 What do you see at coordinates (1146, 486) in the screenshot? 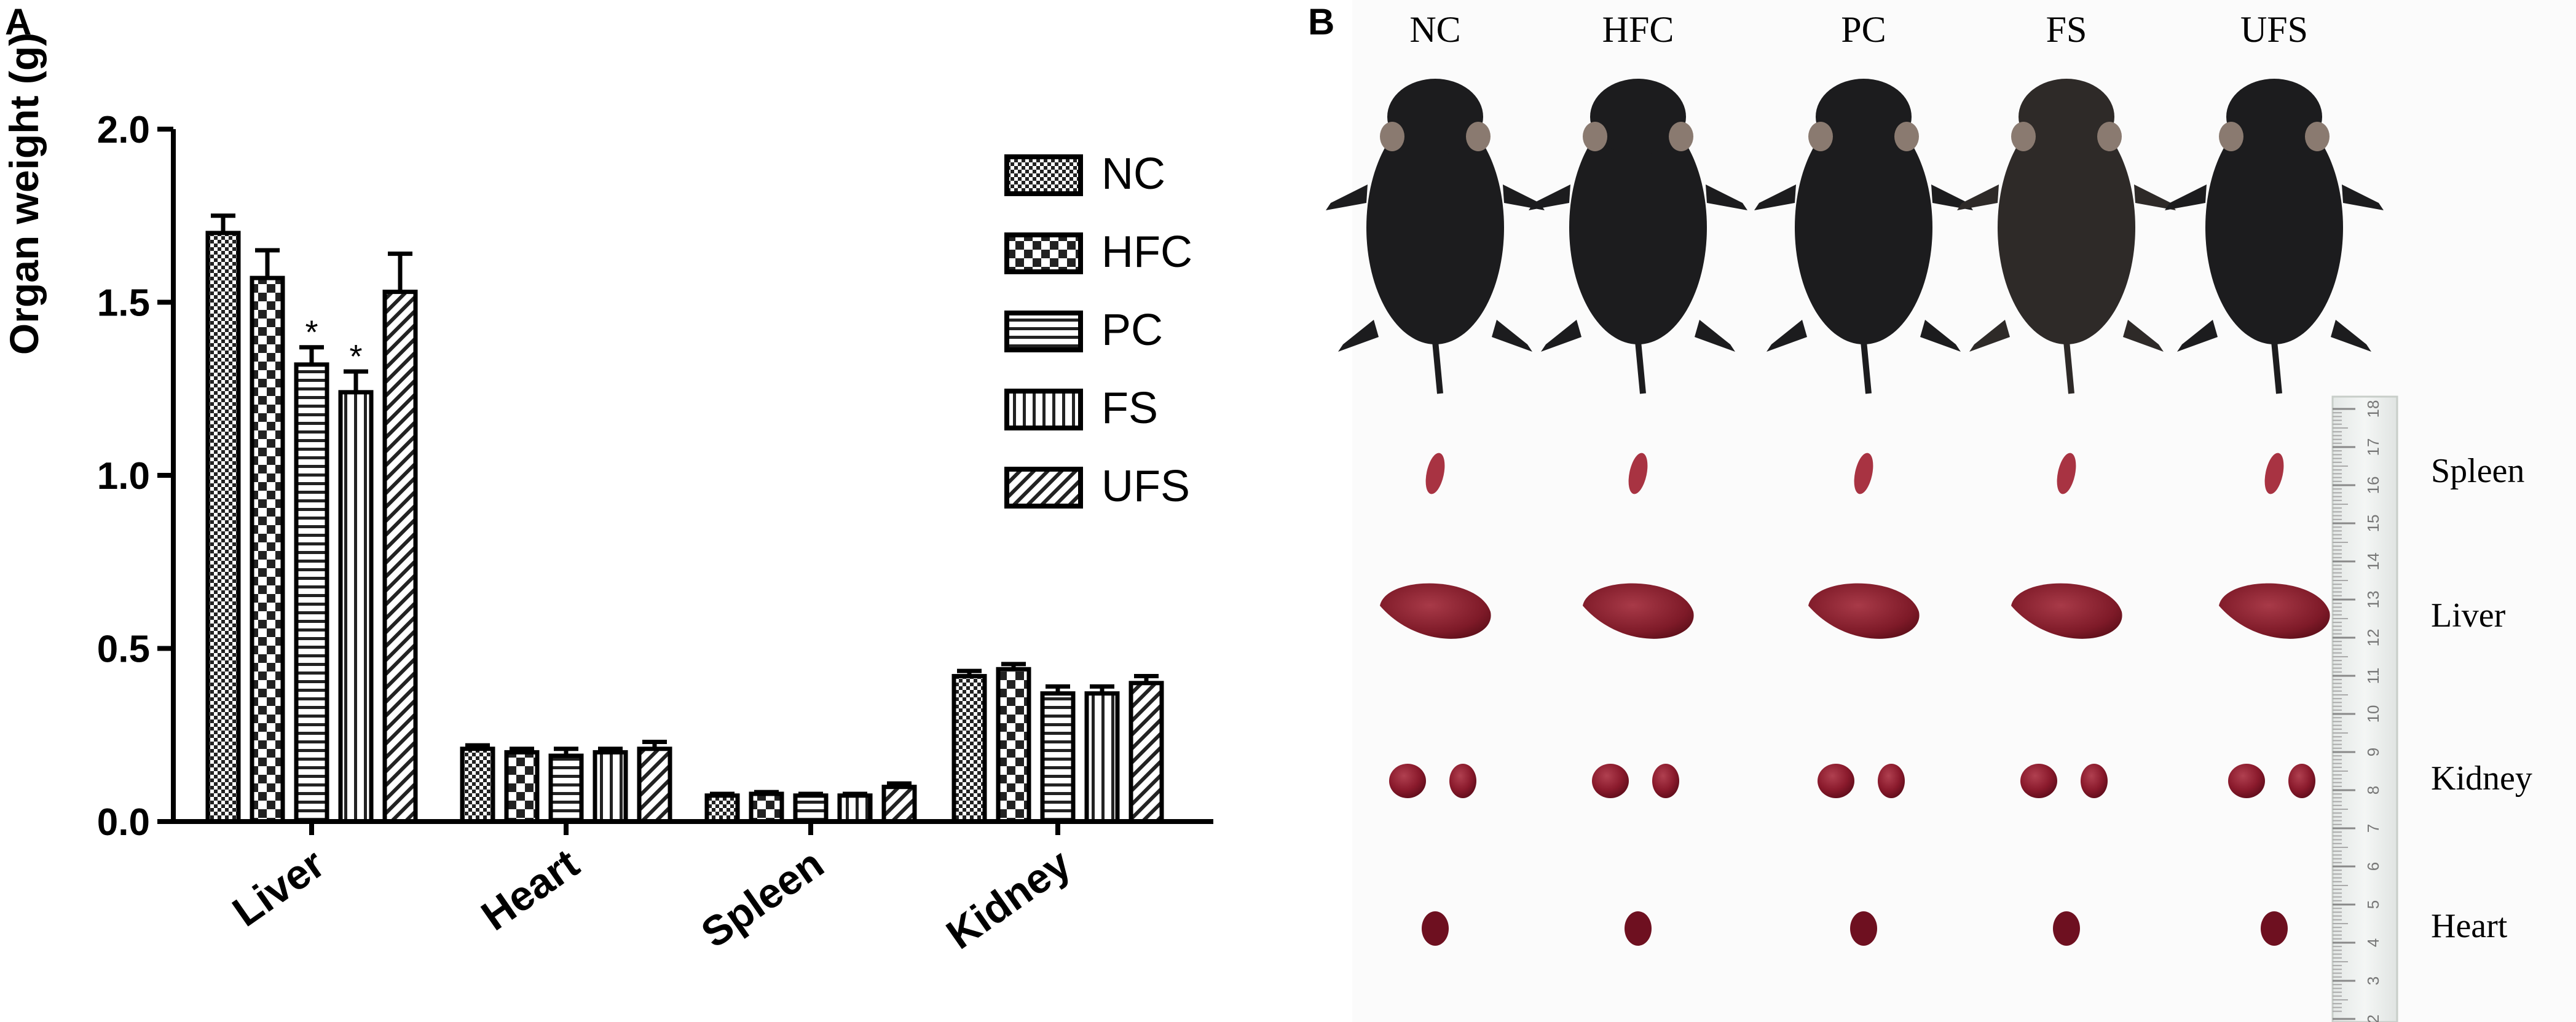
I see `legend-label-UFS: UFS` at bounding box center [1146, 486].